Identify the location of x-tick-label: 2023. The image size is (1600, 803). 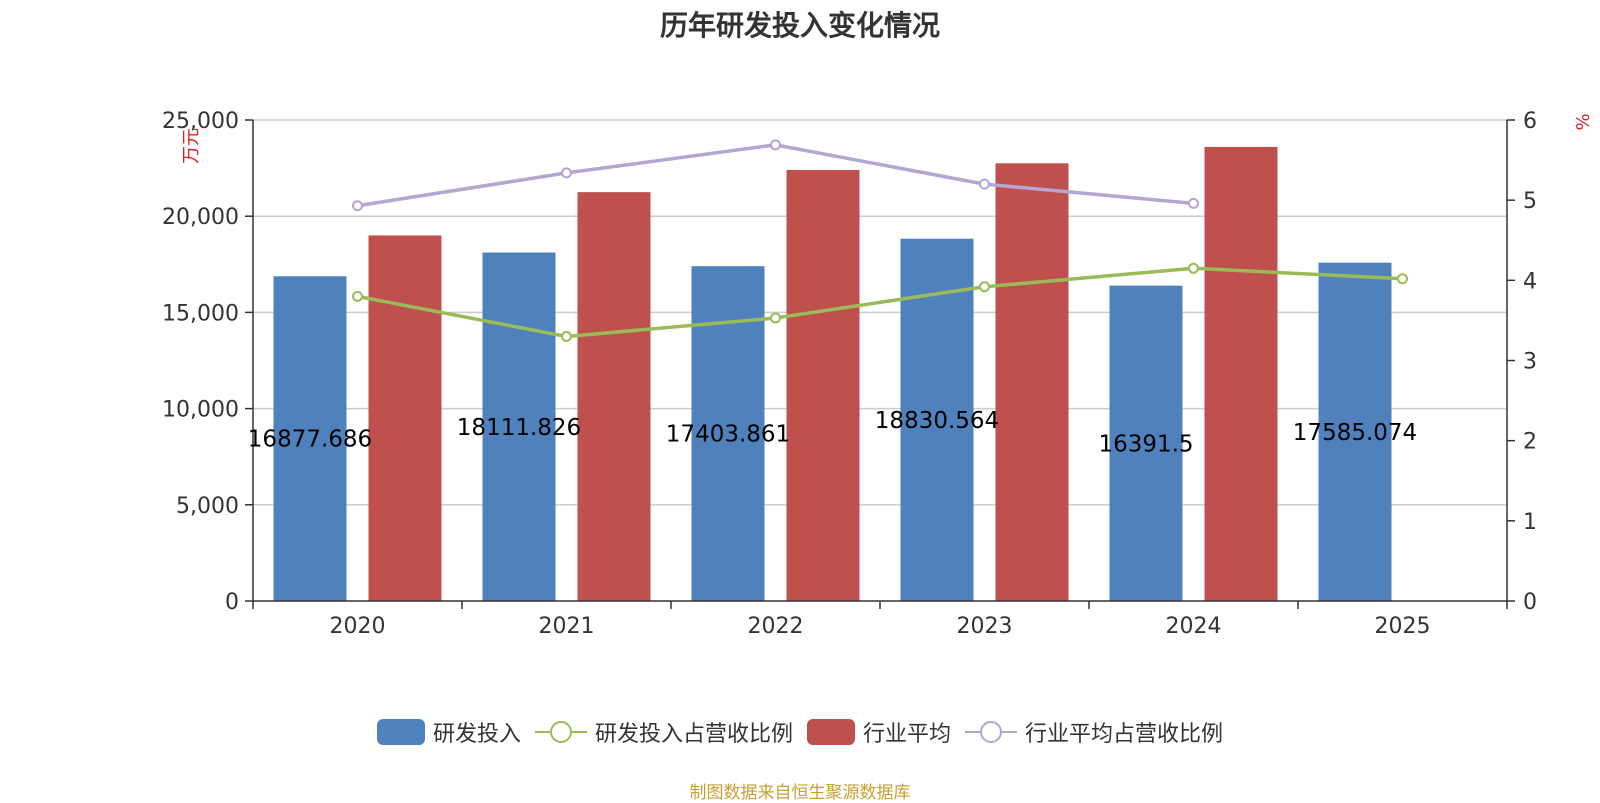
(985, 626).